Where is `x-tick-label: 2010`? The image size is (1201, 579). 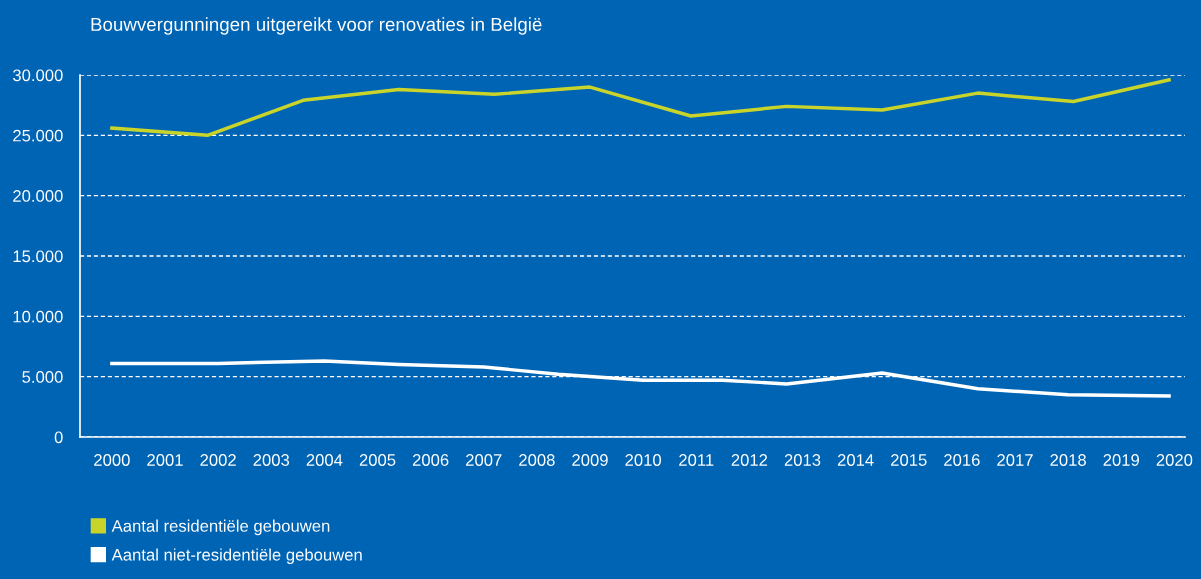
x-tick-label: 2010 is located at coordinates (643, 460).